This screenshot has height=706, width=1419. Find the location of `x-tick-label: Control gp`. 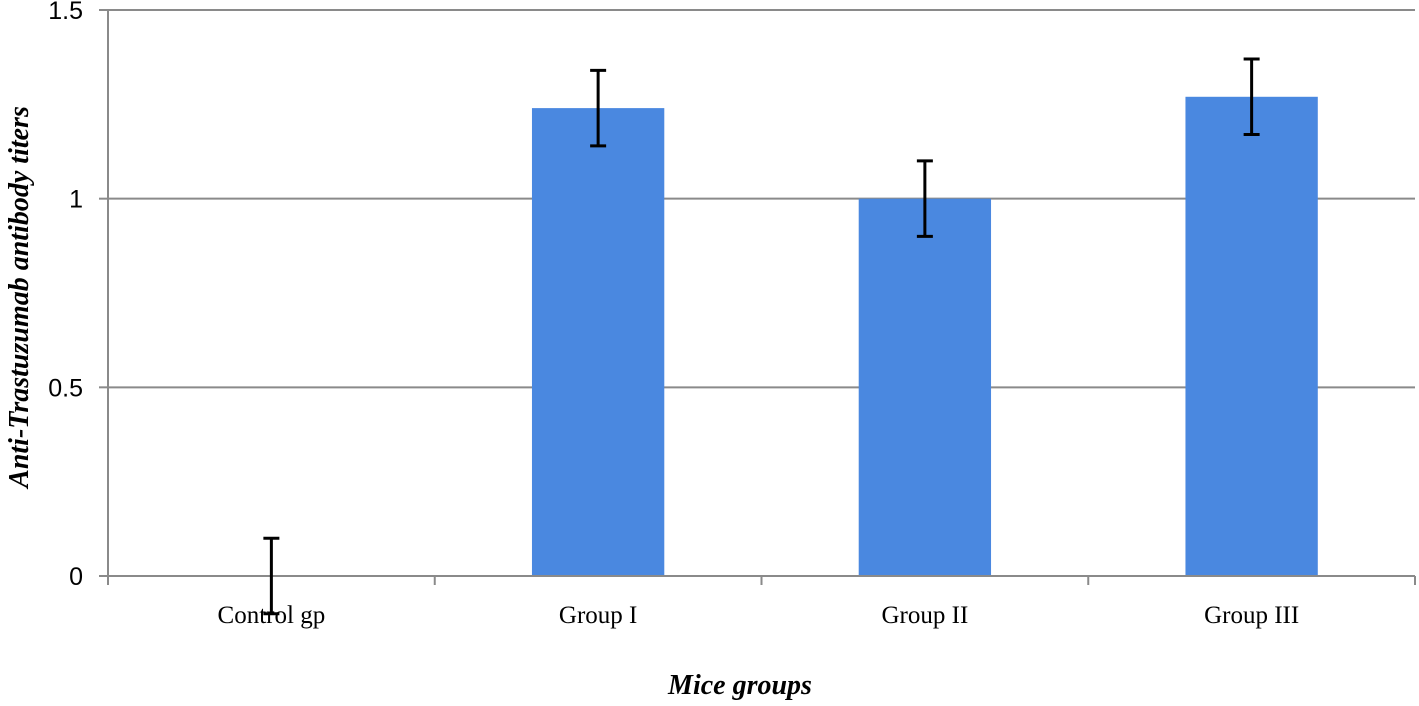

x-tick-label: Control gp is located at coordinates (272, 615).